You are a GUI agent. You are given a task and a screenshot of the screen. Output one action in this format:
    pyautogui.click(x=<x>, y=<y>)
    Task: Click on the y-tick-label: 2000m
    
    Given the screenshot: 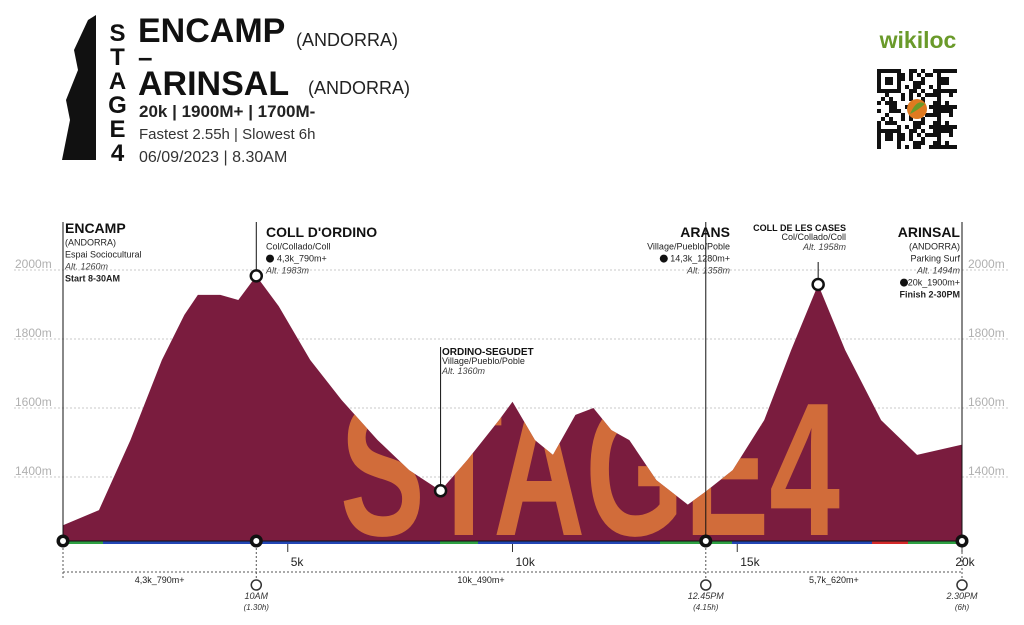 What is the action you would take?
    pyautogui.click(x=33, y=264)
    